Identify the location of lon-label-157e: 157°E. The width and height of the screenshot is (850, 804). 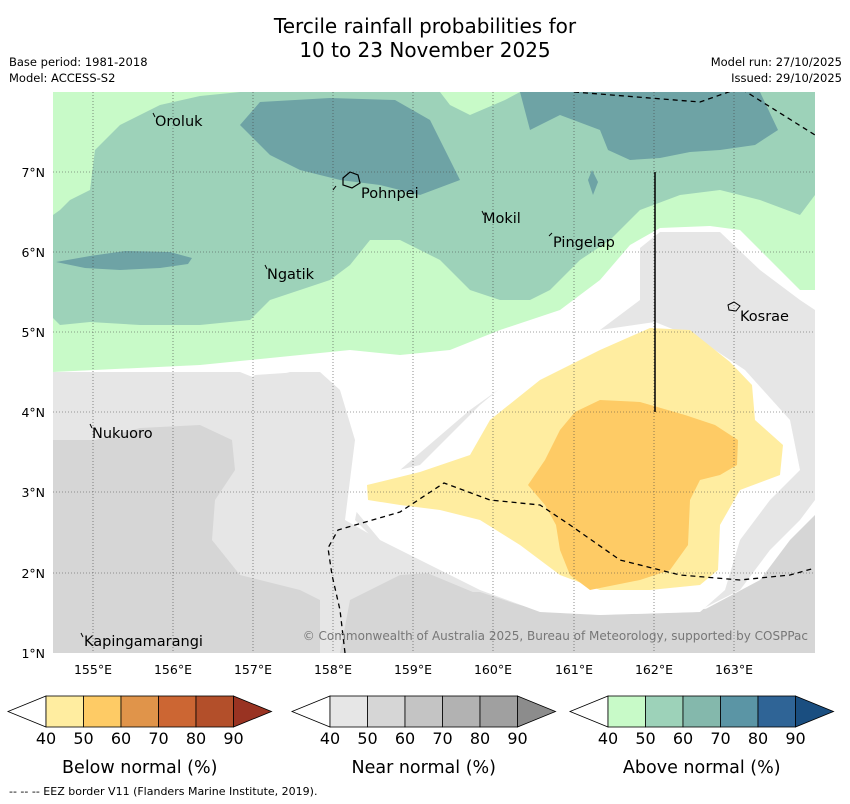
(253, 669).